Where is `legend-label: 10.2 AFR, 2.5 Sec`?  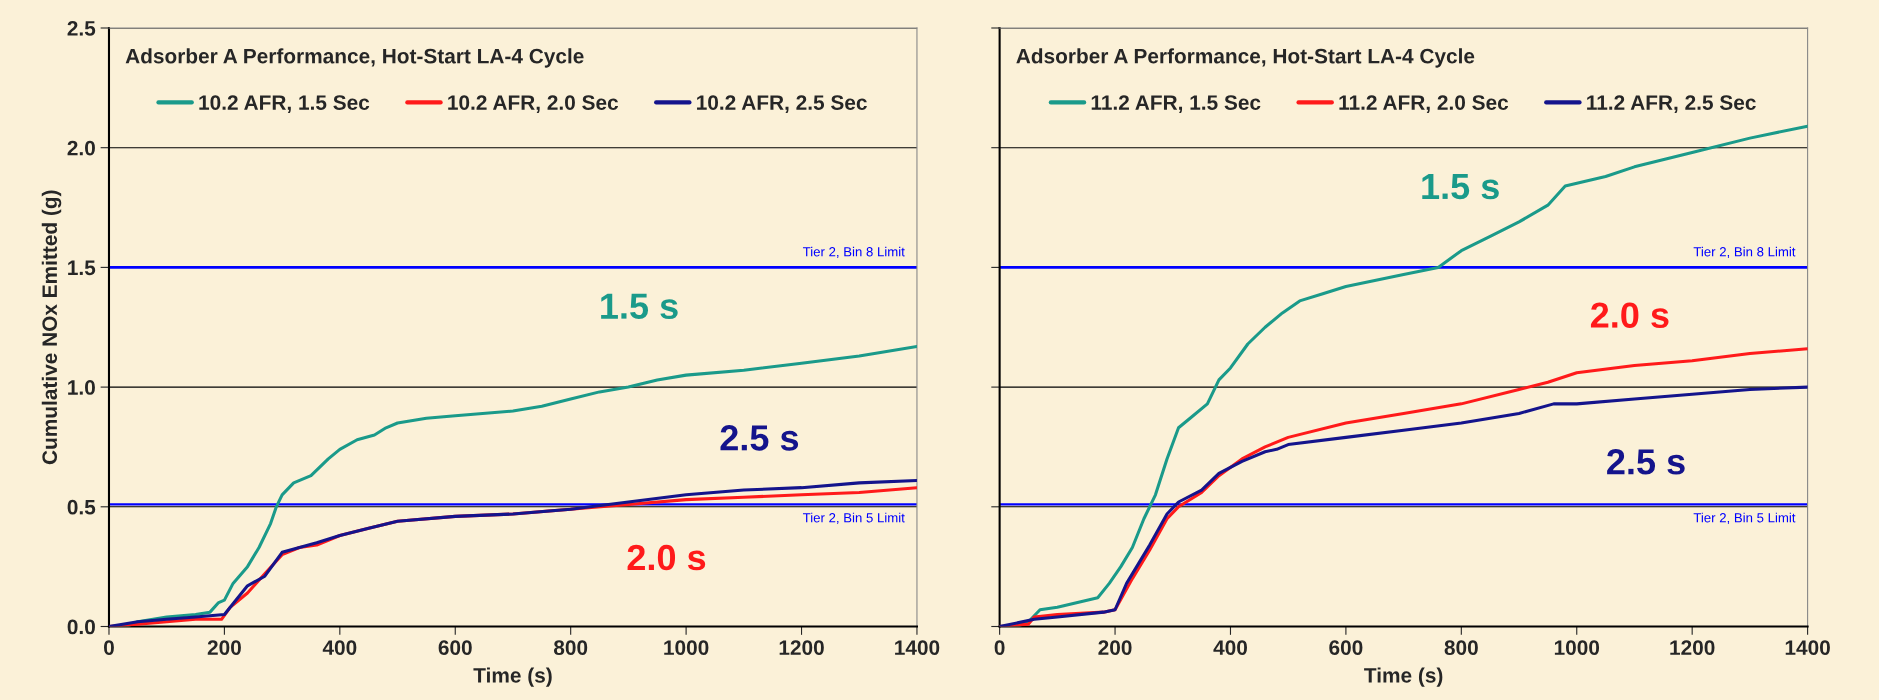 legend-label: 10.2 AFR, 2.5 Sec is located at coordinates (782, 104).